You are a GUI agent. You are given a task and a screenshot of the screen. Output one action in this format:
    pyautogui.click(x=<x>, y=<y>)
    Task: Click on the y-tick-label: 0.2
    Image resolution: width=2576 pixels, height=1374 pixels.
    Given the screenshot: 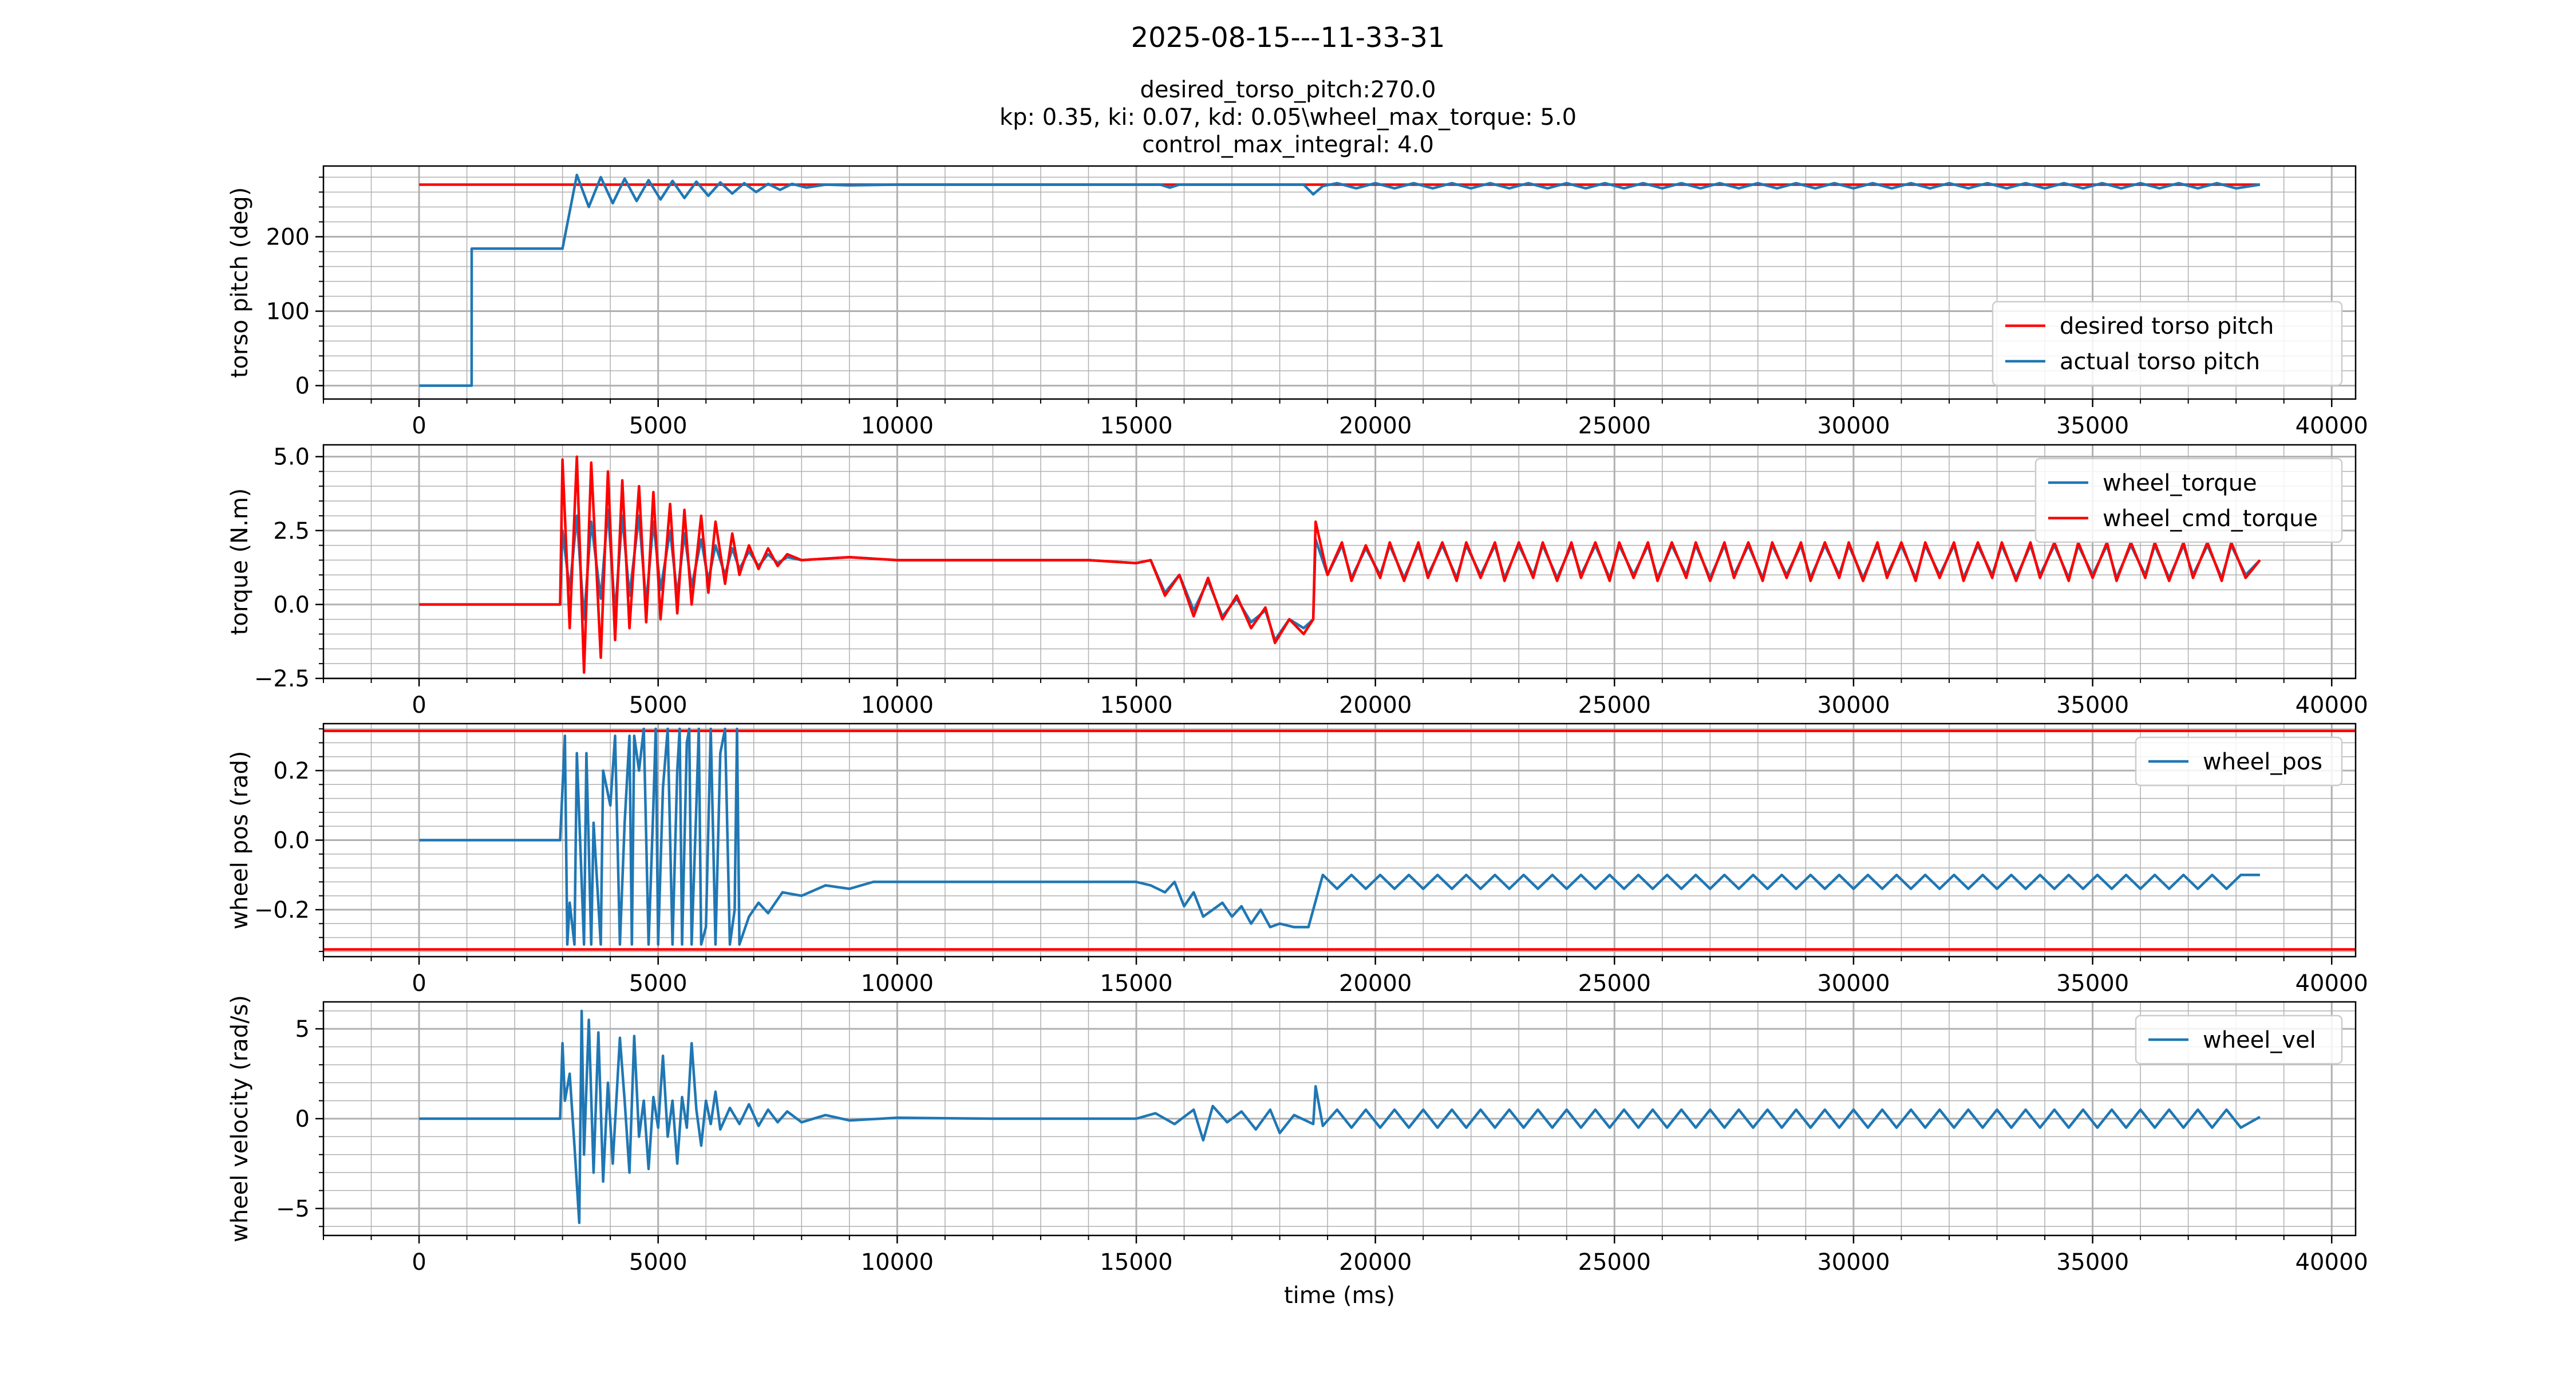 What is the action you would take?
    pyautogui.click(x=291, y=771)
    